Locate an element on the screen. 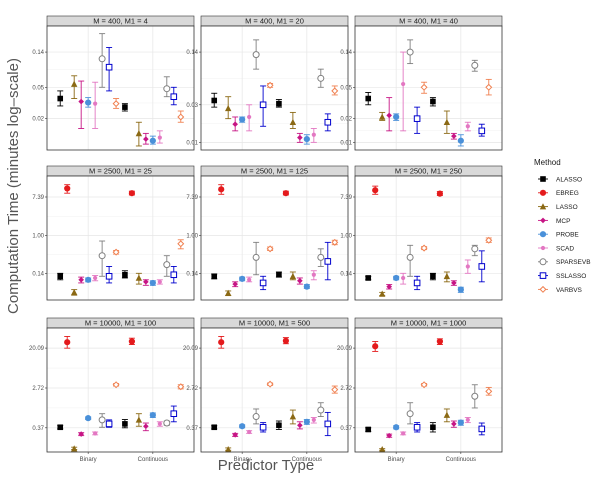 The image size is (600, 480). facet-title: M = 2500, M1 = 25 is located at coordinates (120, 171).